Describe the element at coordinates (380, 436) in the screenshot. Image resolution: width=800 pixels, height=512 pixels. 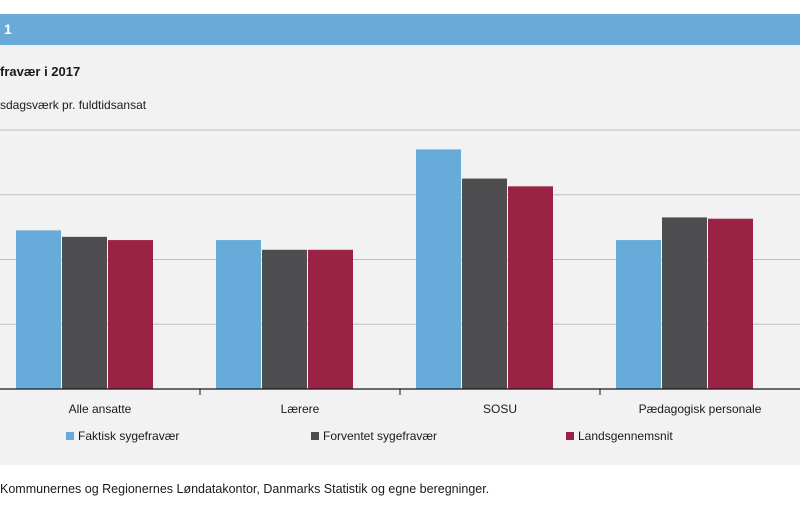
I see `legend-label-2: Forventet sygefravær` at that location.